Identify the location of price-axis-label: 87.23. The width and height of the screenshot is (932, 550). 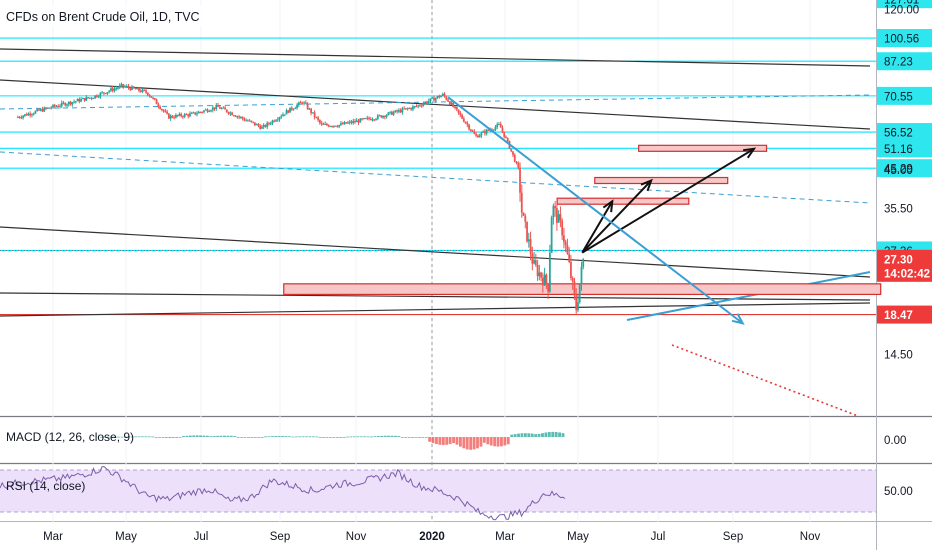
(898, 63).